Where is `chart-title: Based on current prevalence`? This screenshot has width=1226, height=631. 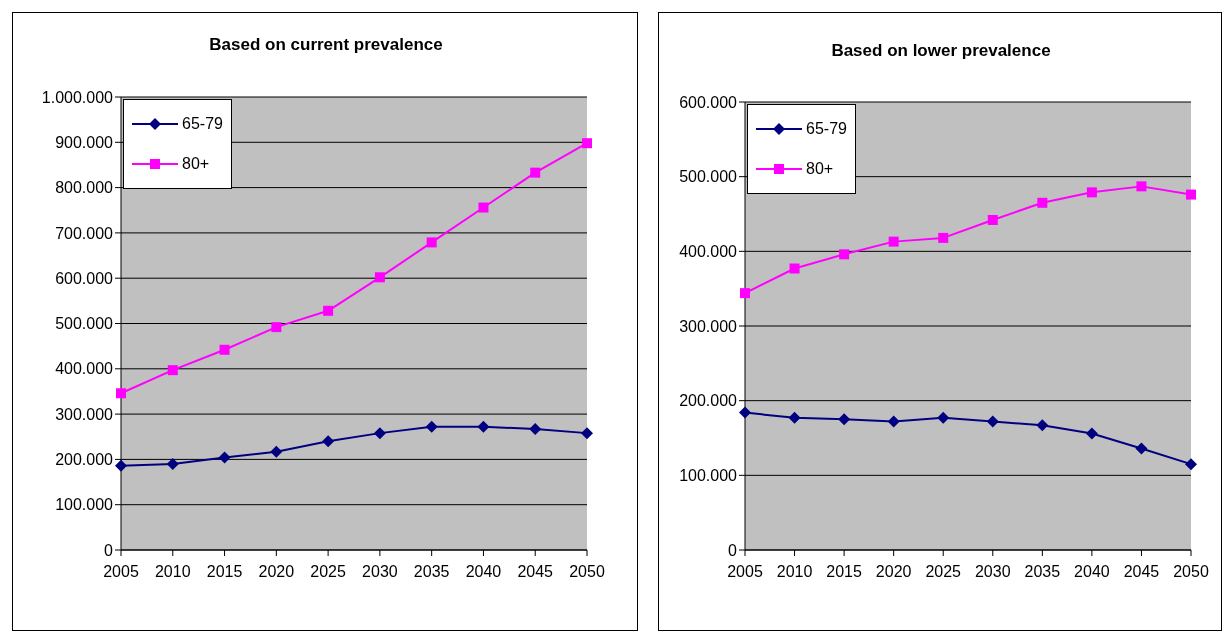
chart-title: Based on current prevalence is located at coordinates (326, 45).